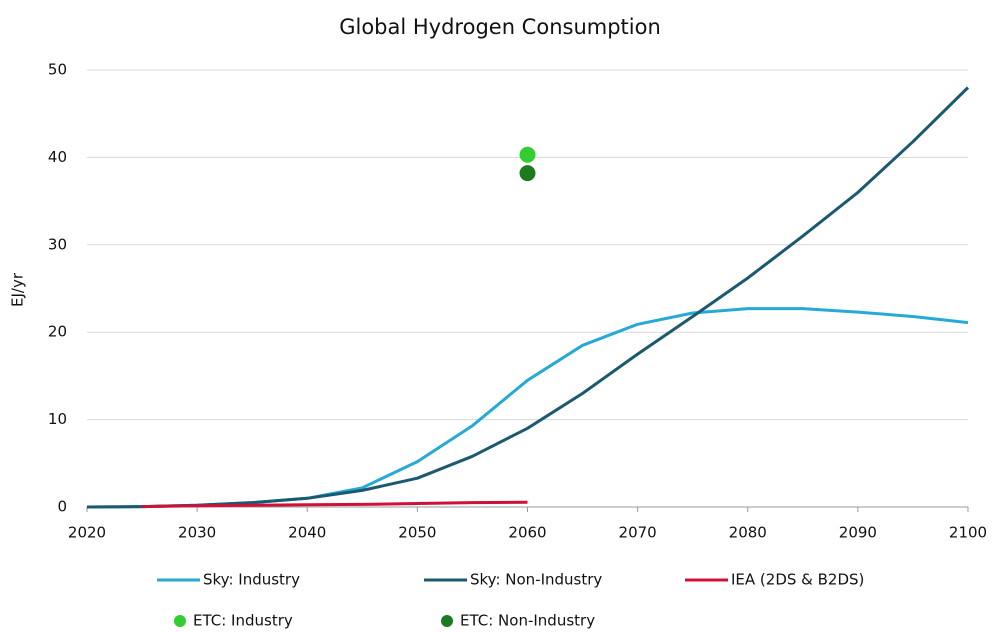  Describe the element at coordinates (62, 507) in the screenshot. I see `y-tick-label: 0` at that location.